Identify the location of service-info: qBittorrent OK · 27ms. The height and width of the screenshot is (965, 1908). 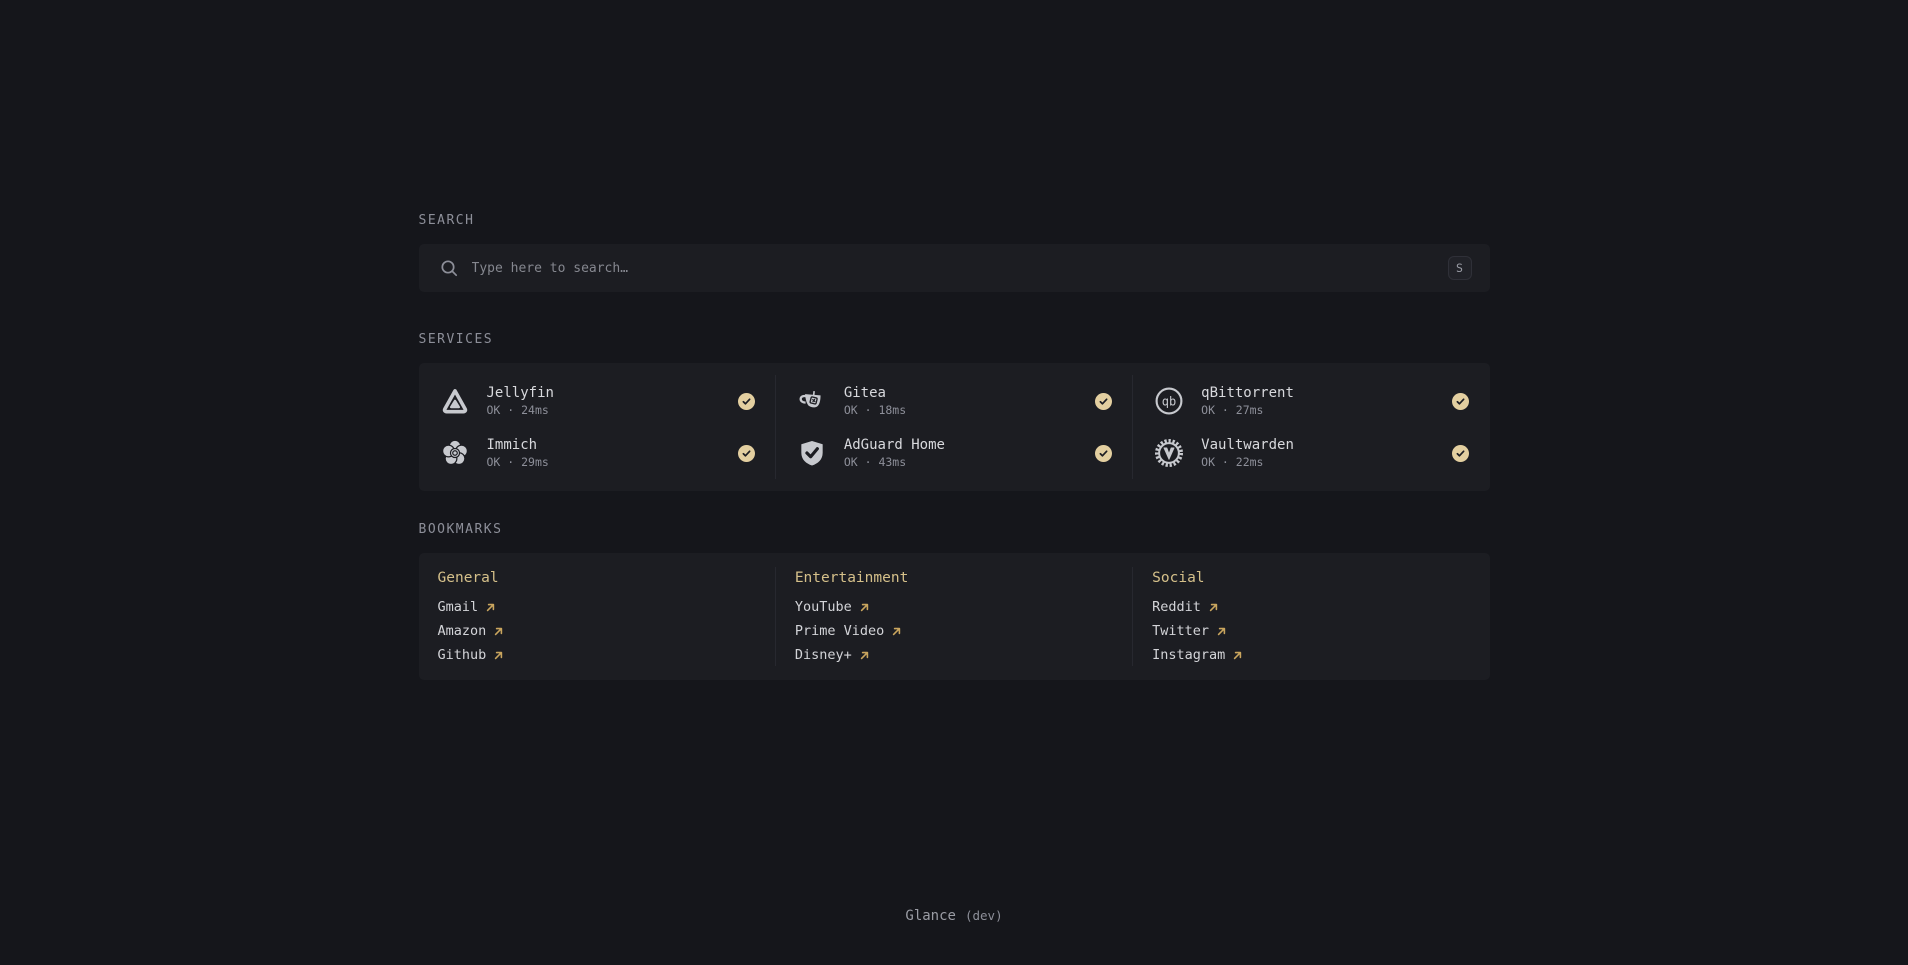
(1247, 401).